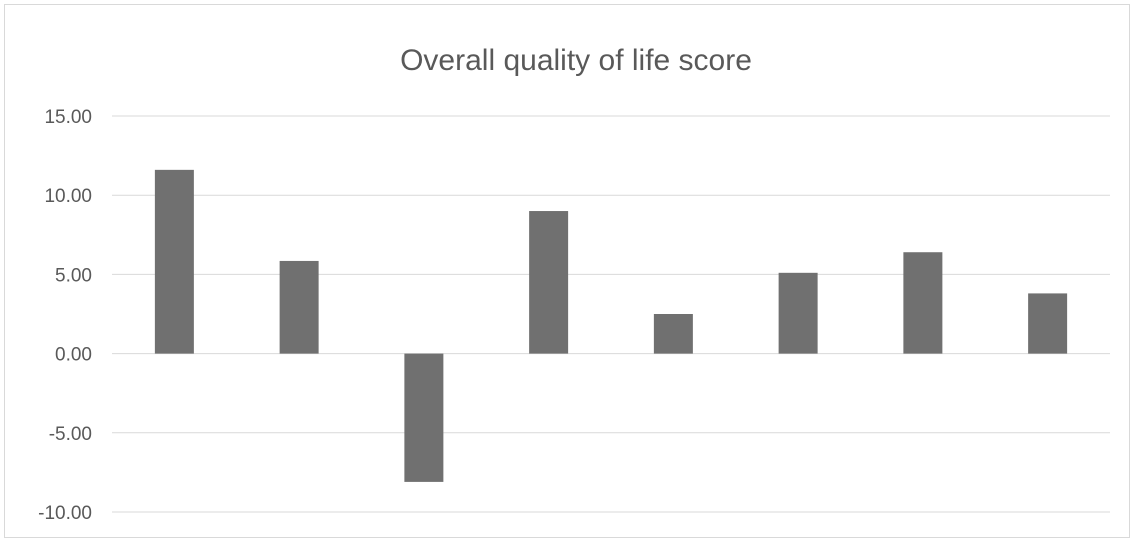 The width and height of the screenshot is (1134, 542). What do you see at coordinates (70, 434) in the screenshot?
I see `y-tick-label: -5.00` at bounding box center [70, 434].